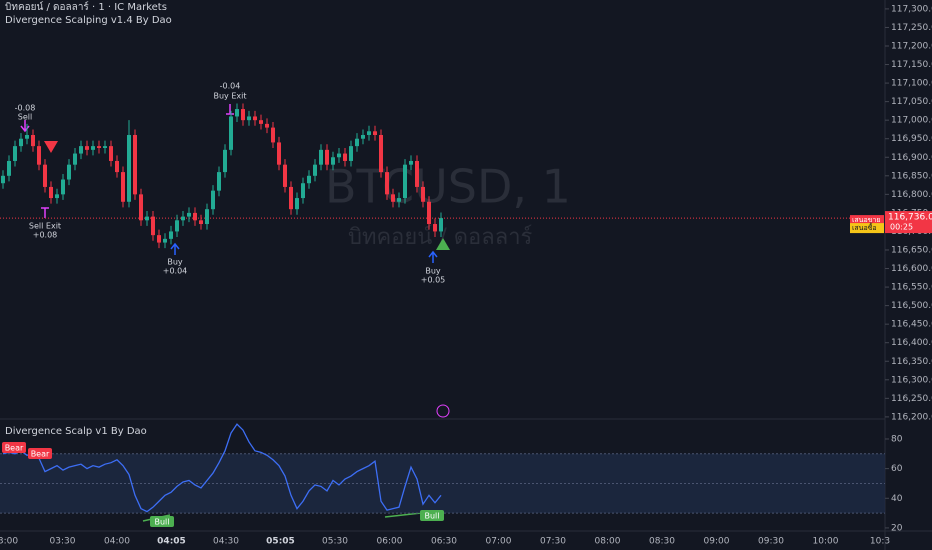 The image size is (932, 550). I want to click on ask-label: เสนอขาย, so click(866, 220).